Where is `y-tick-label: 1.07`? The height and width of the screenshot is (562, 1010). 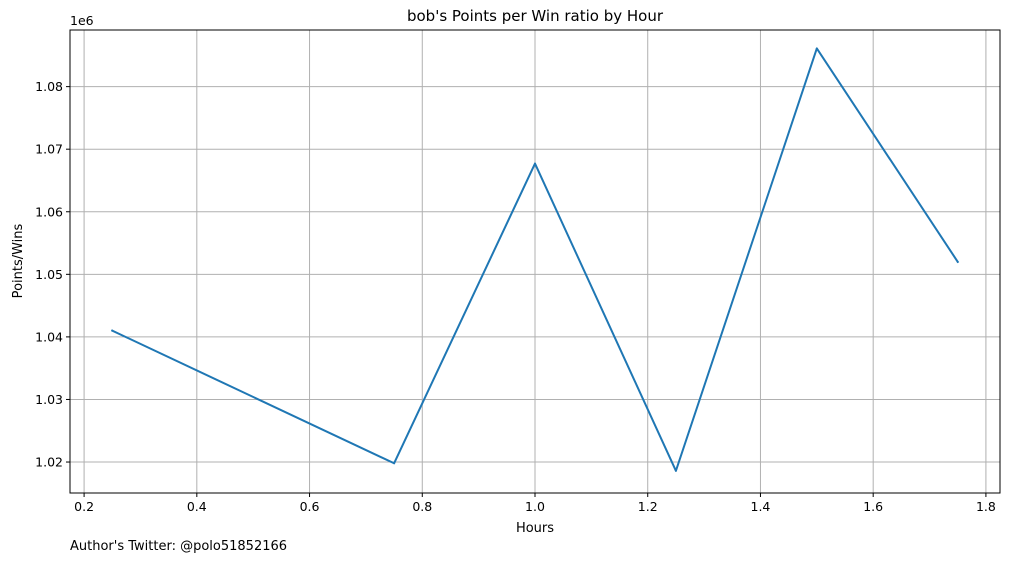
y-tick-label: 1.07 is located at coordinates (49, 149).